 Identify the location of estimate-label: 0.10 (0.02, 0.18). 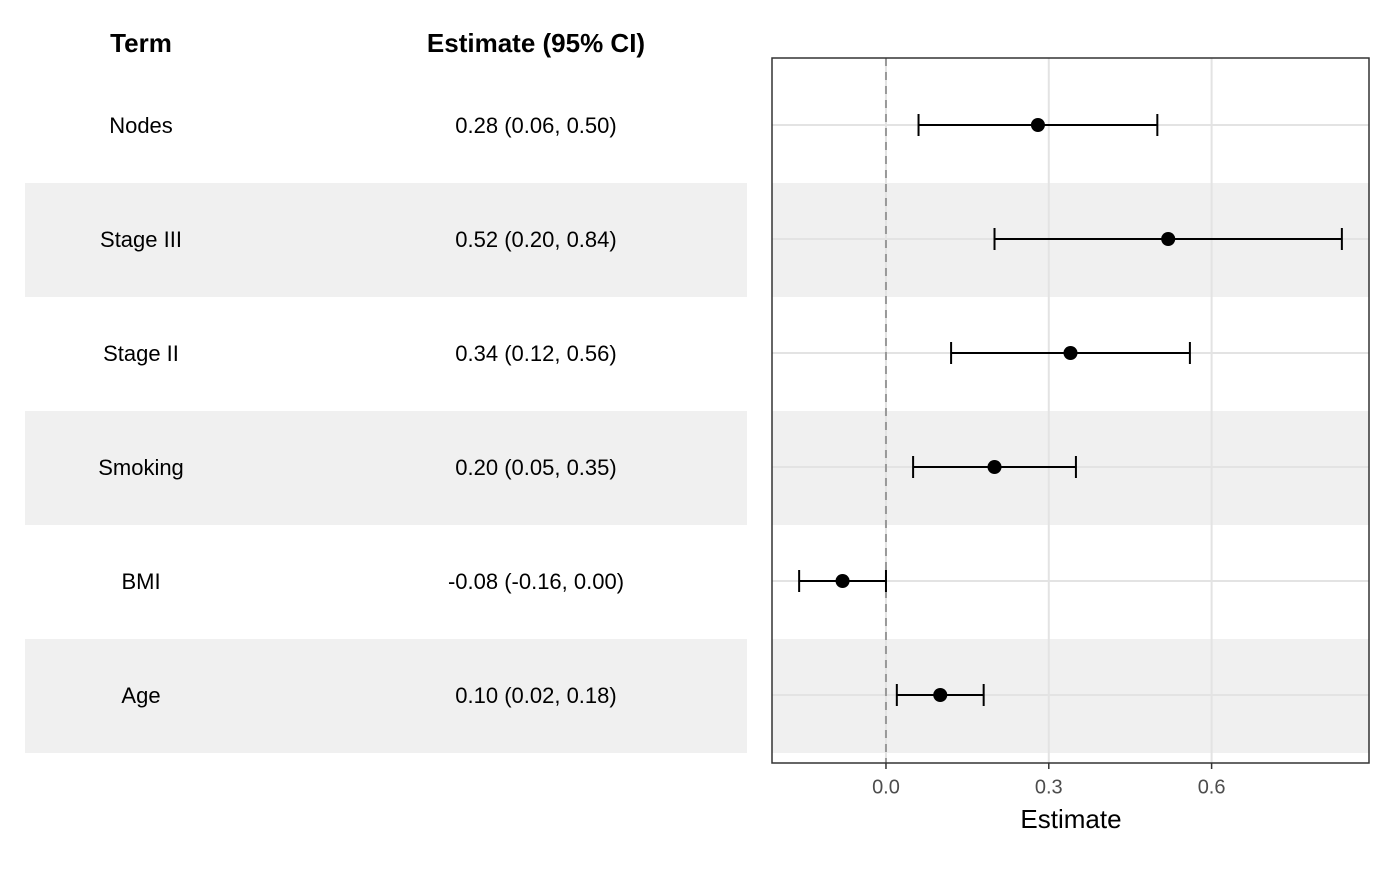
(535, 695).